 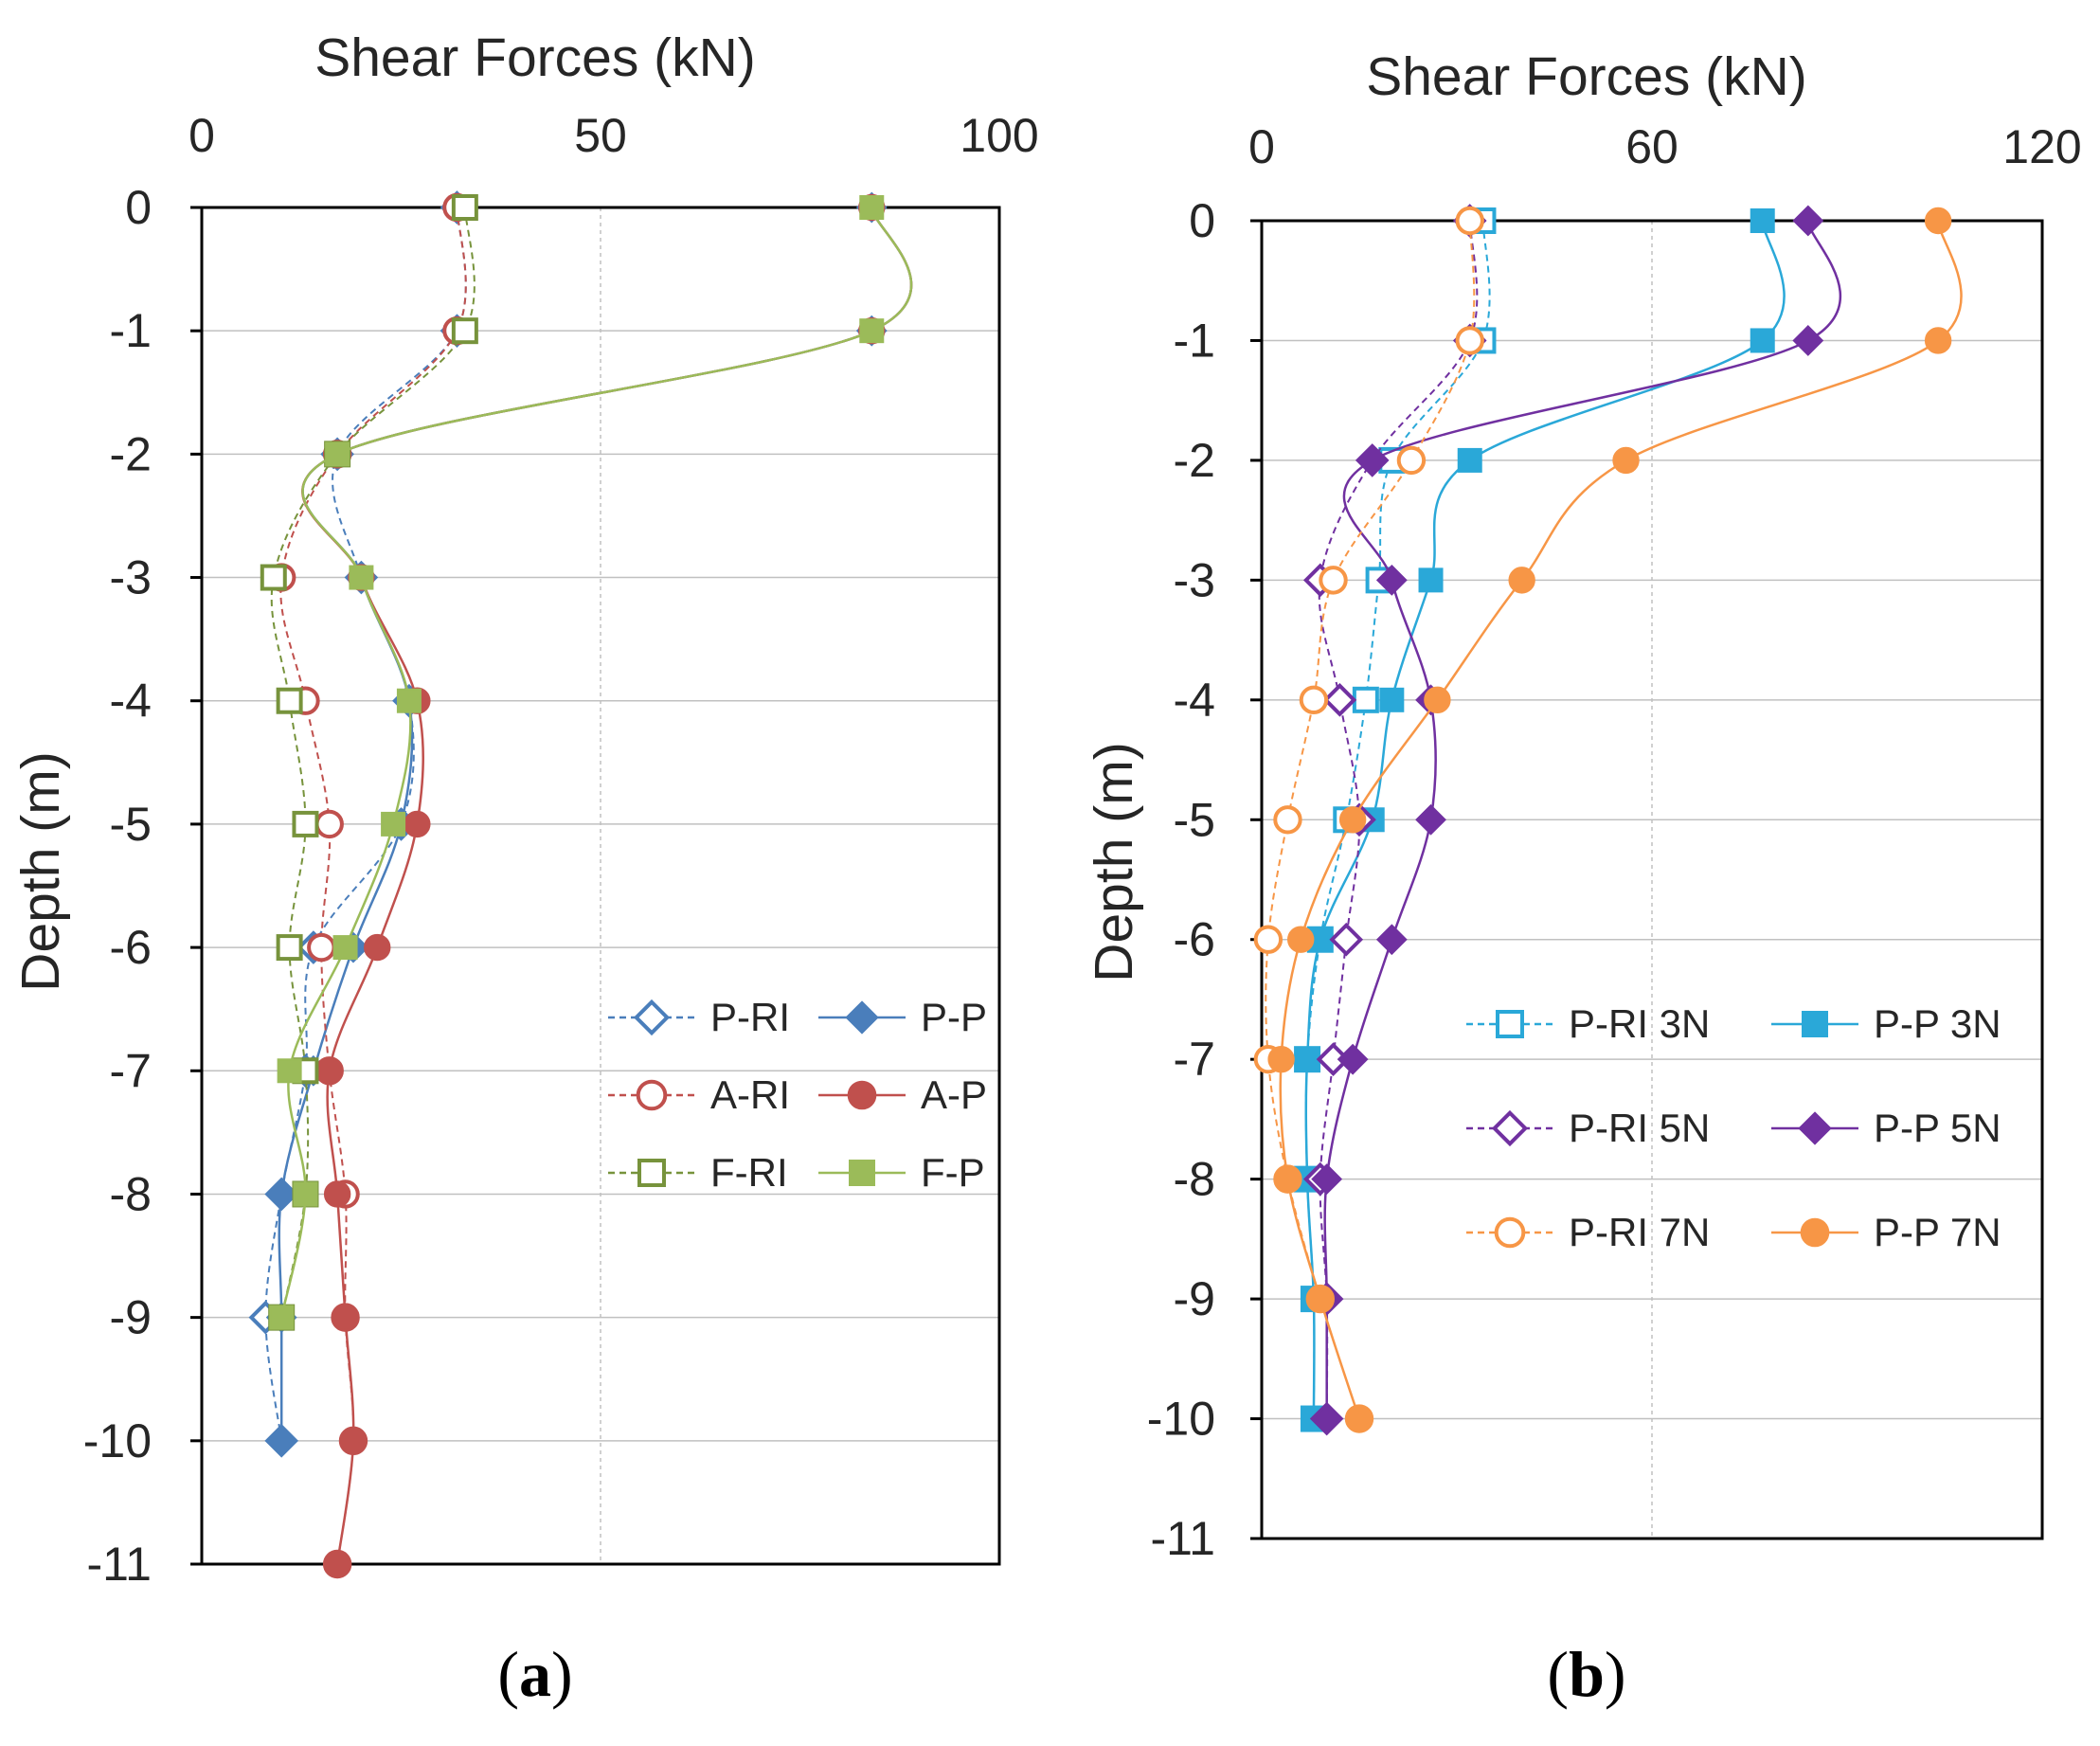 I want to click on panel-a-y-tick-label: -7, so click(x=131, y=1070).